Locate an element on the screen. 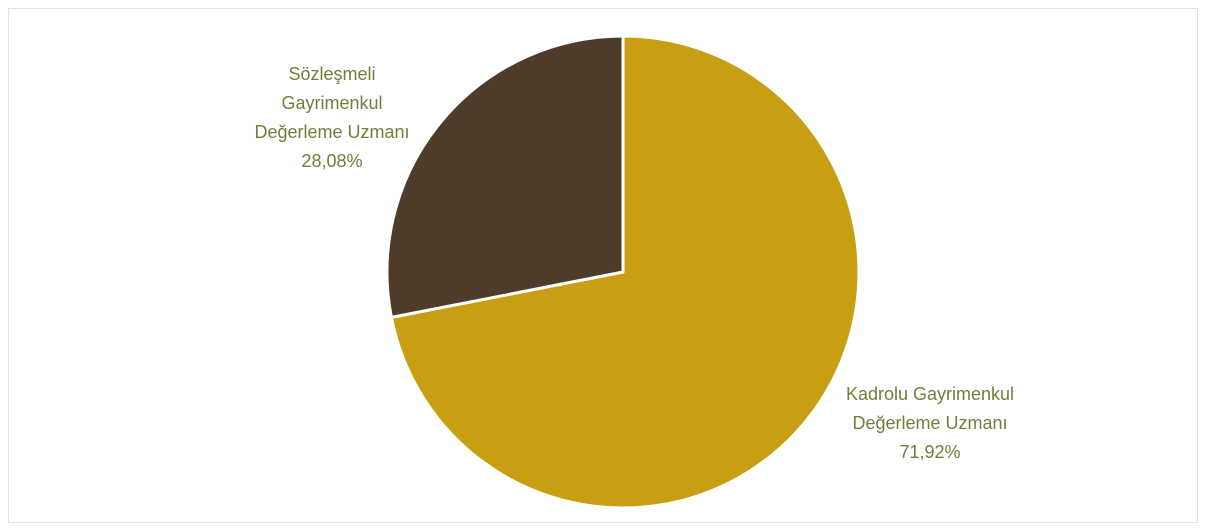  slice-category-label: Gayrimenkul is located at coordinates (331, 103).